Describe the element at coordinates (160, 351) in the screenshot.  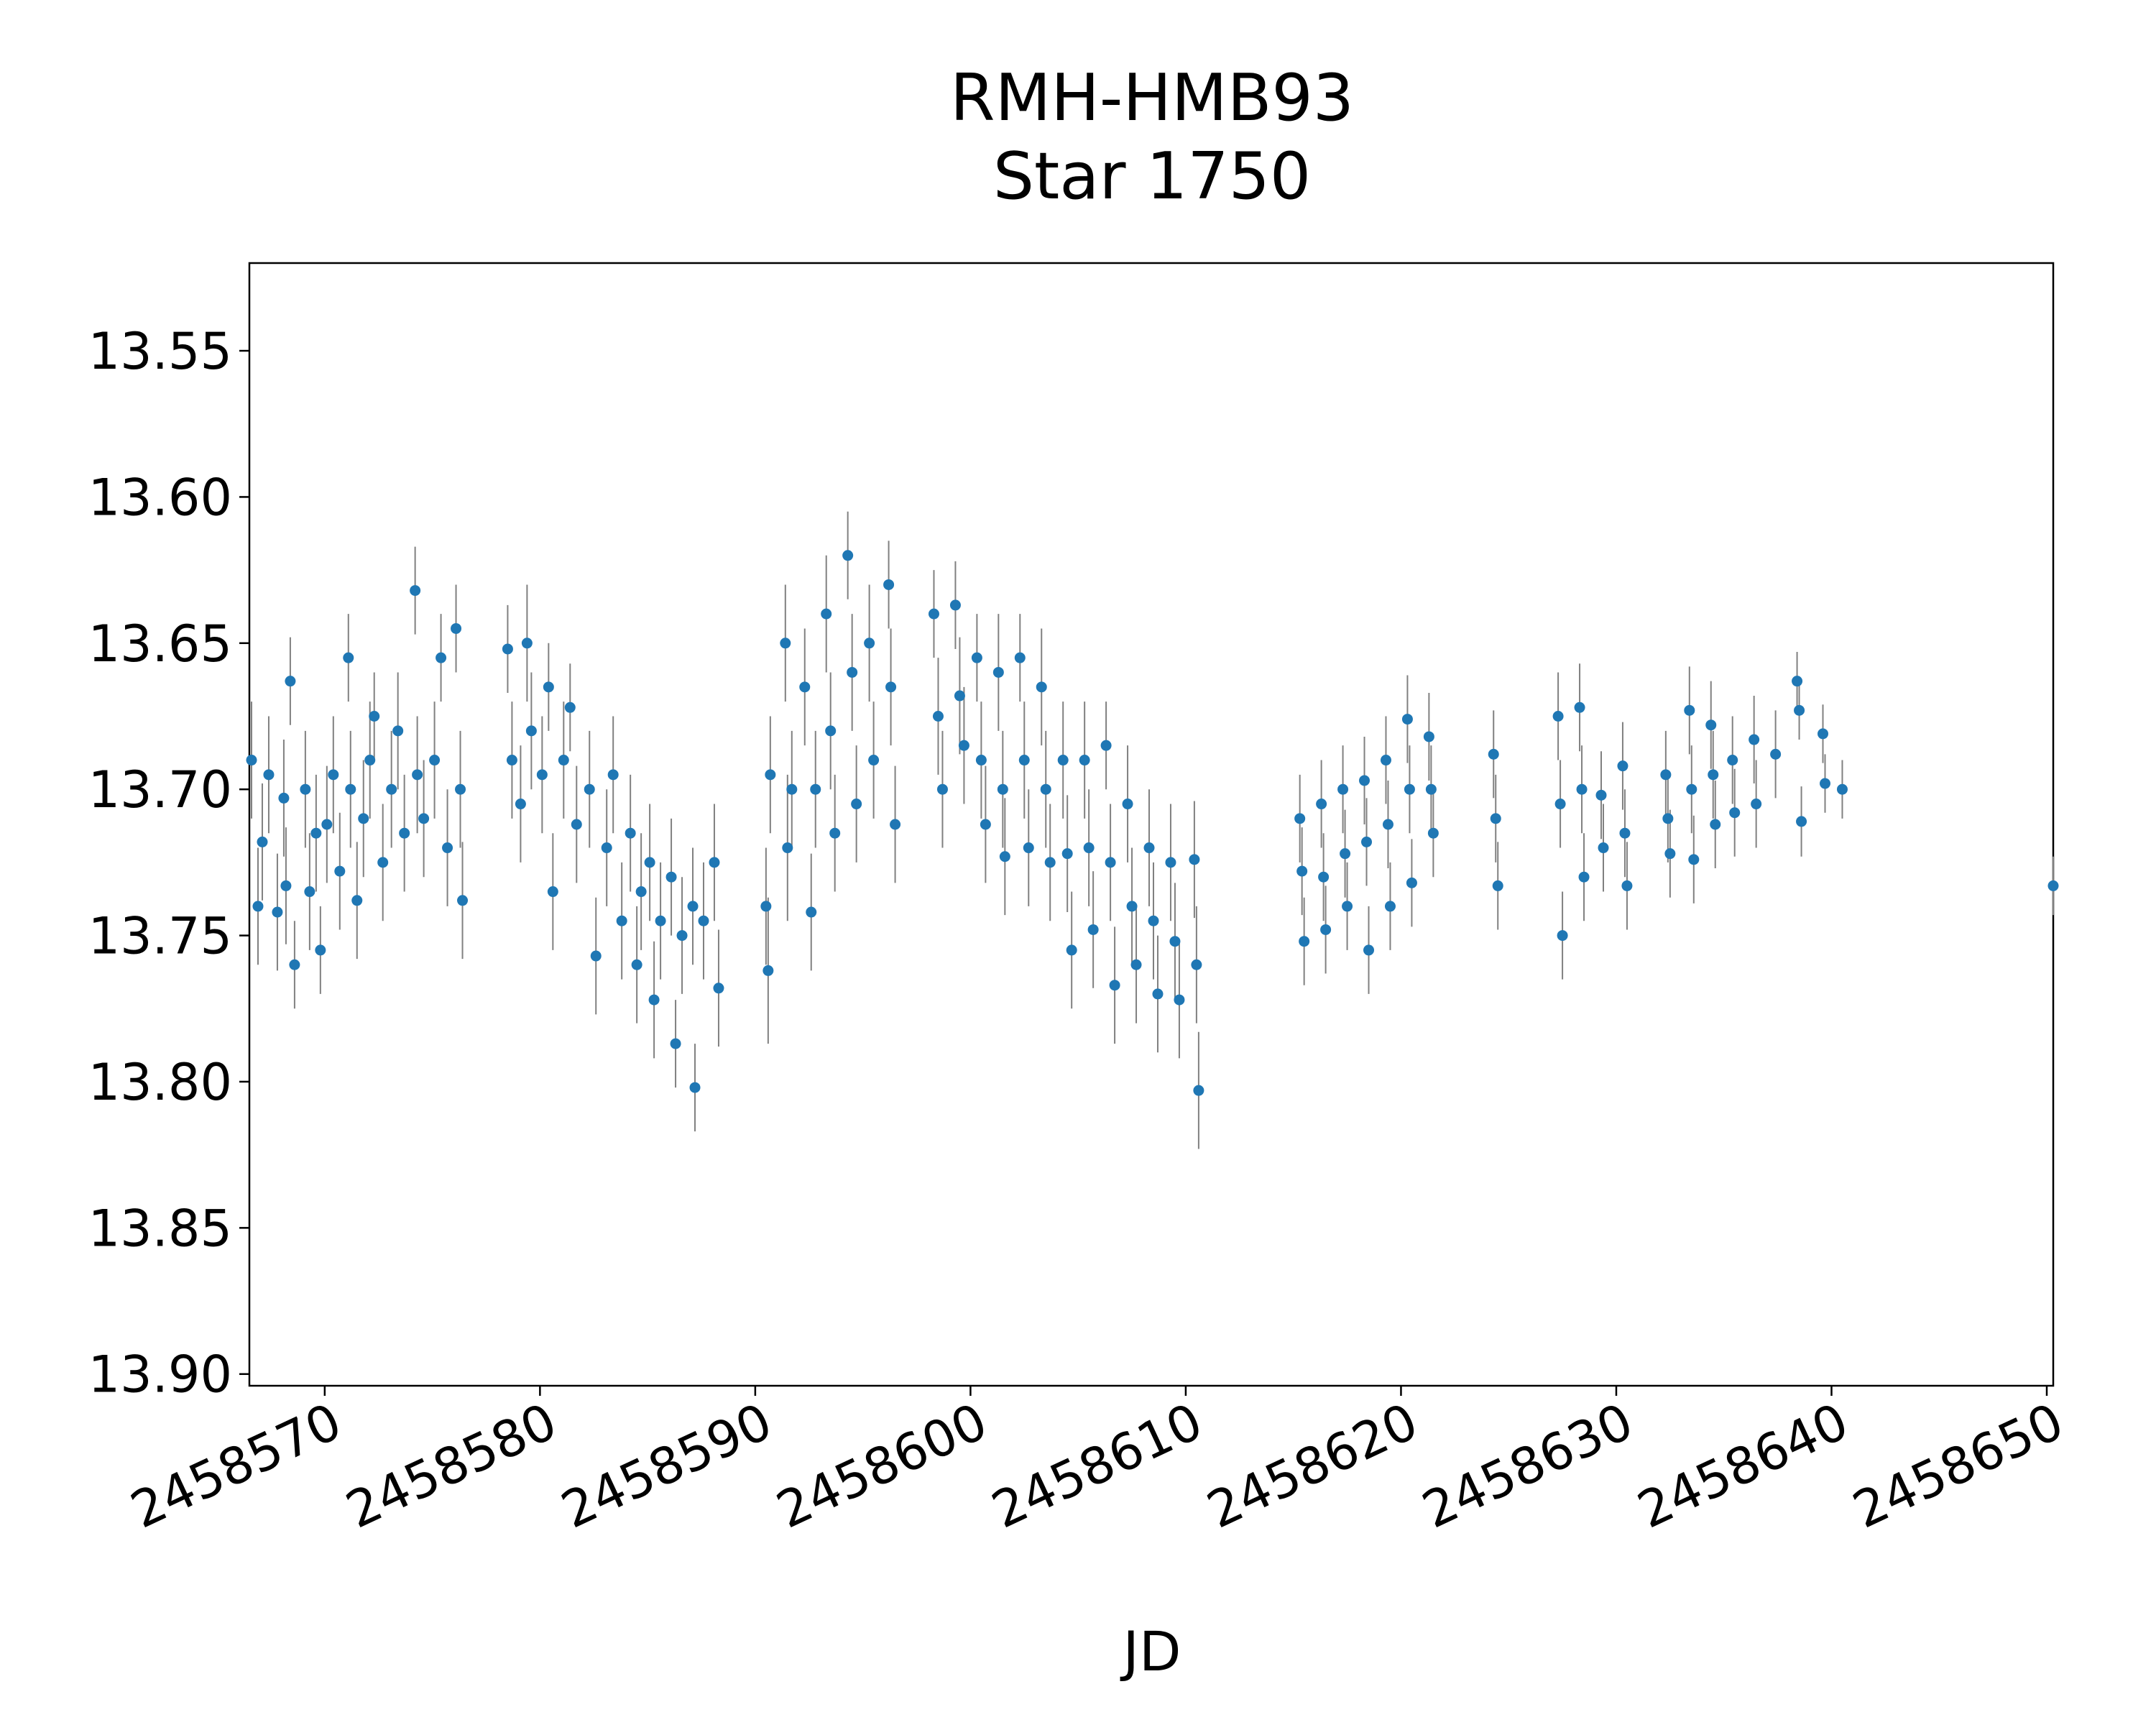
I see `y-tick-label: 13.55` at that location.